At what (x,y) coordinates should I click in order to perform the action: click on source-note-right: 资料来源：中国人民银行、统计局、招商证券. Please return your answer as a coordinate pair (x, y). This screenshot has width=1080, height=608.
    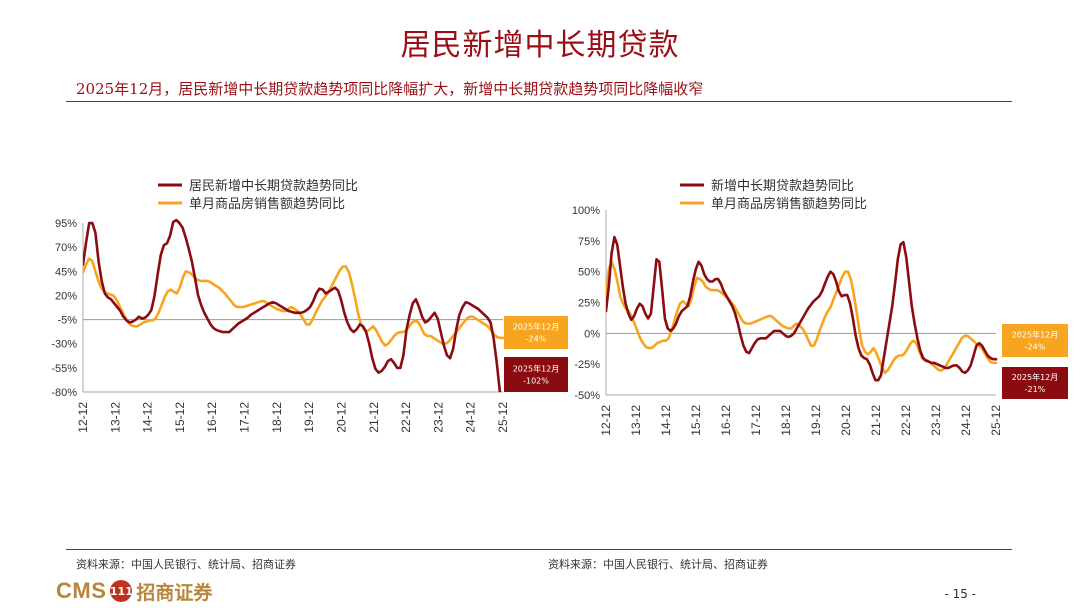
    Looking at the image, I should click on (658, 564).